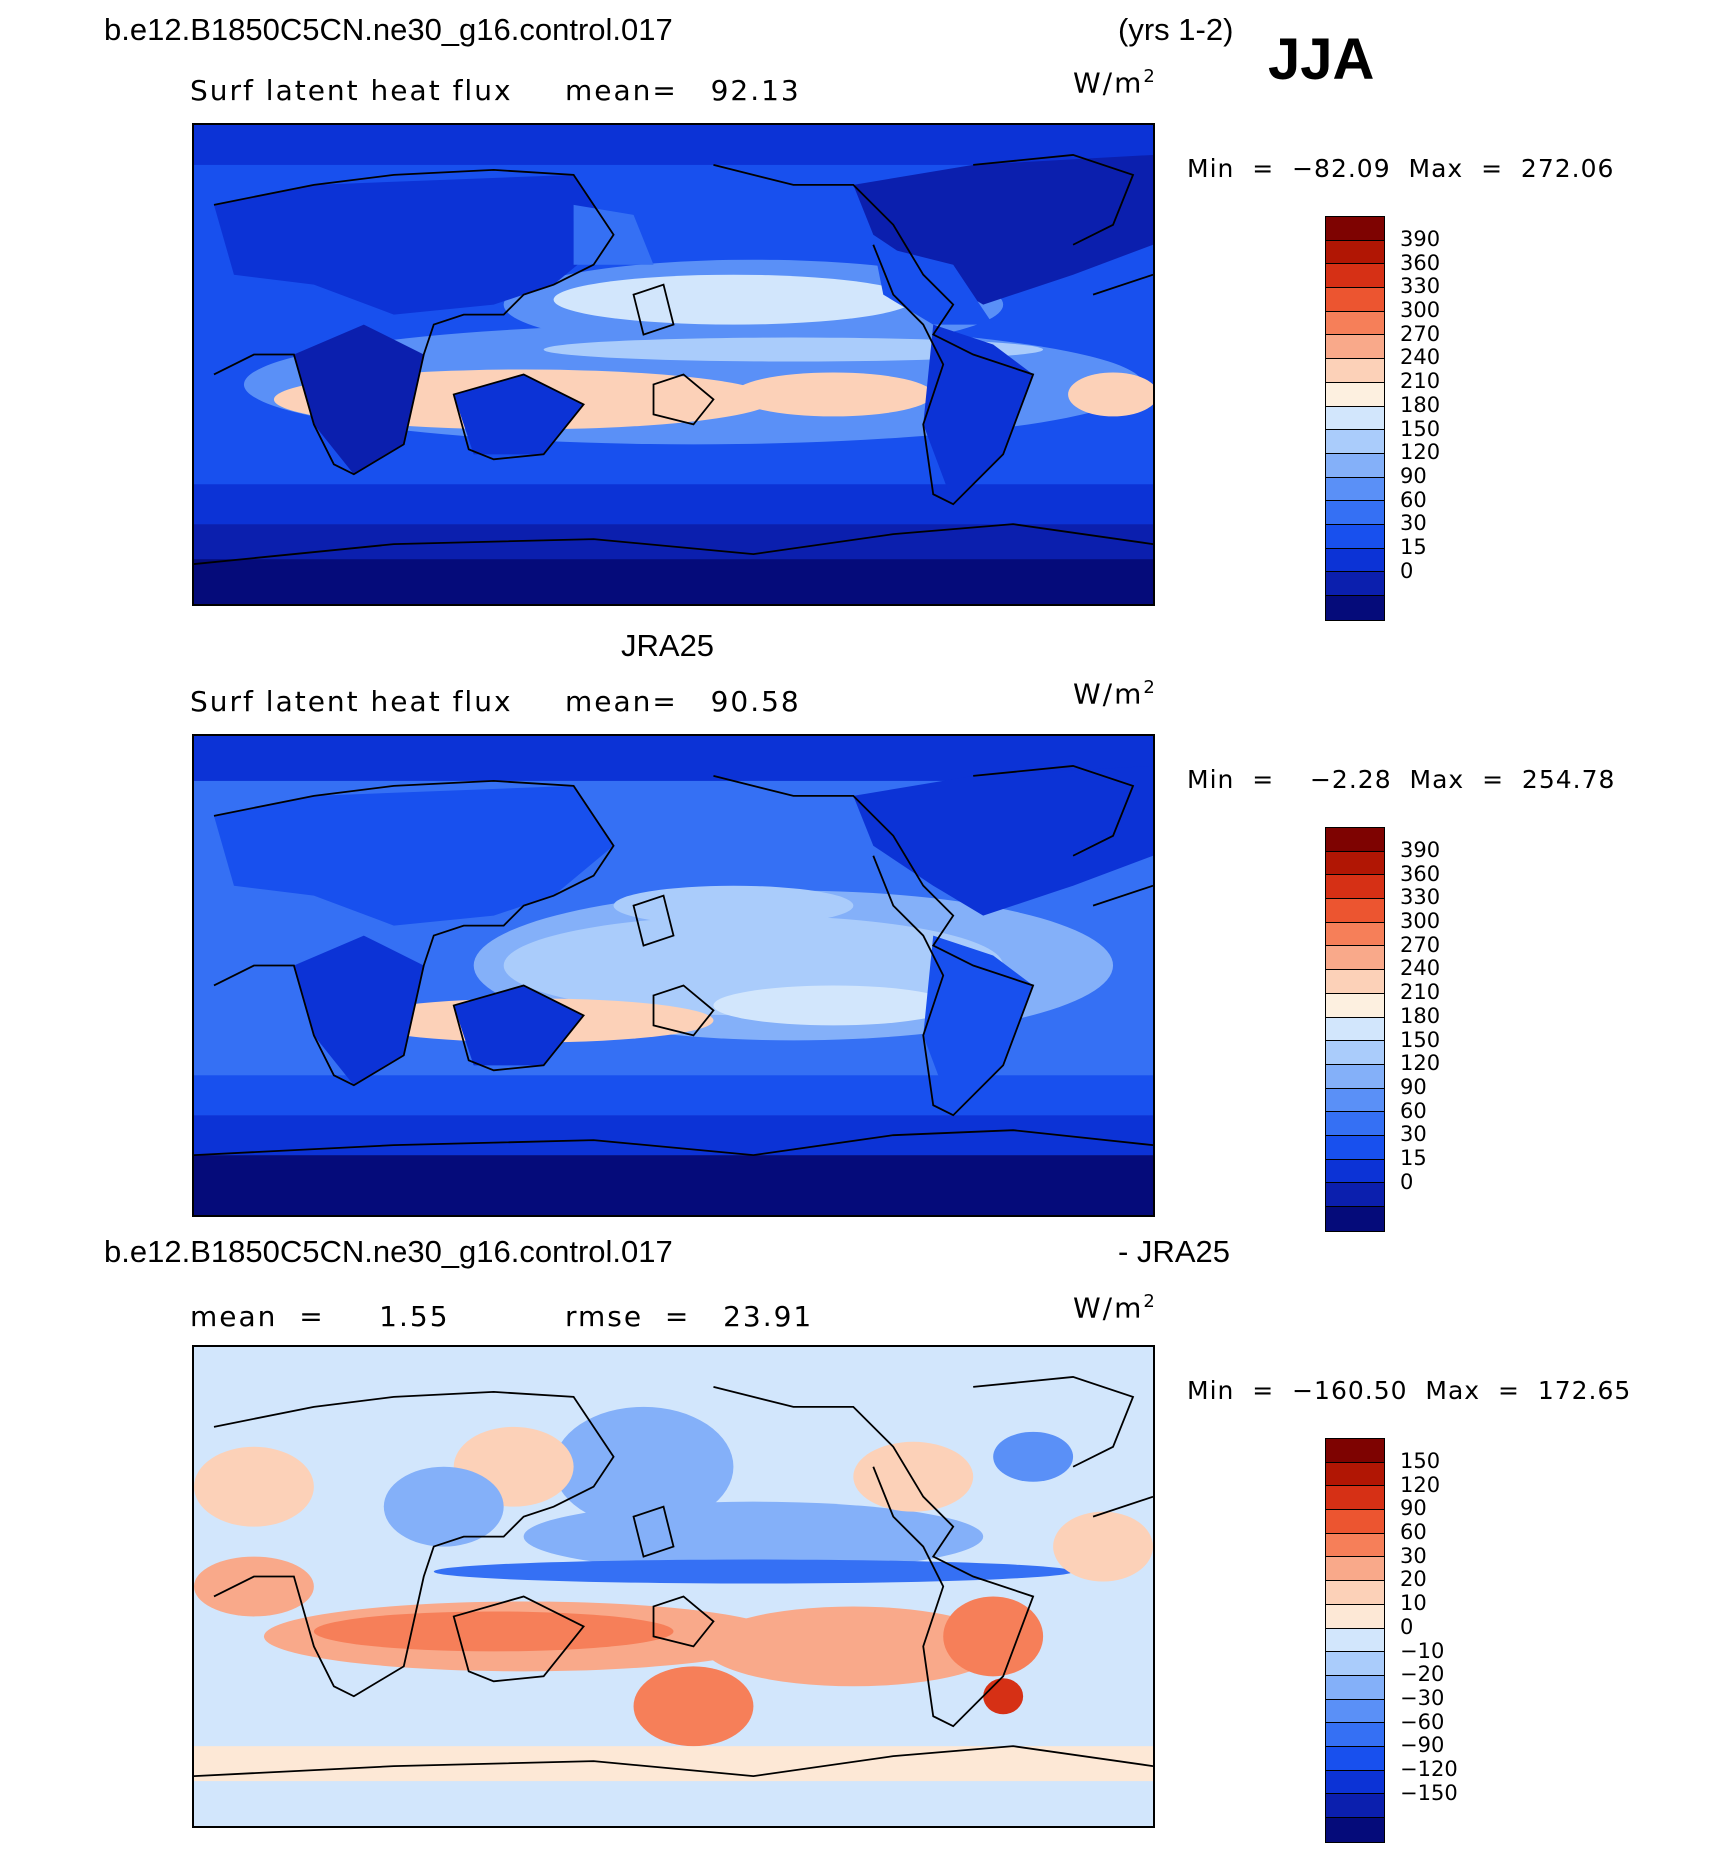 Image resolution: width=1710 pixels, height=1853 pixels. Describe the element at coordinates (1401, 168) in the screenshot. I see `minmax-label-1: Min = −82.09 Max = 272.06` at that location.